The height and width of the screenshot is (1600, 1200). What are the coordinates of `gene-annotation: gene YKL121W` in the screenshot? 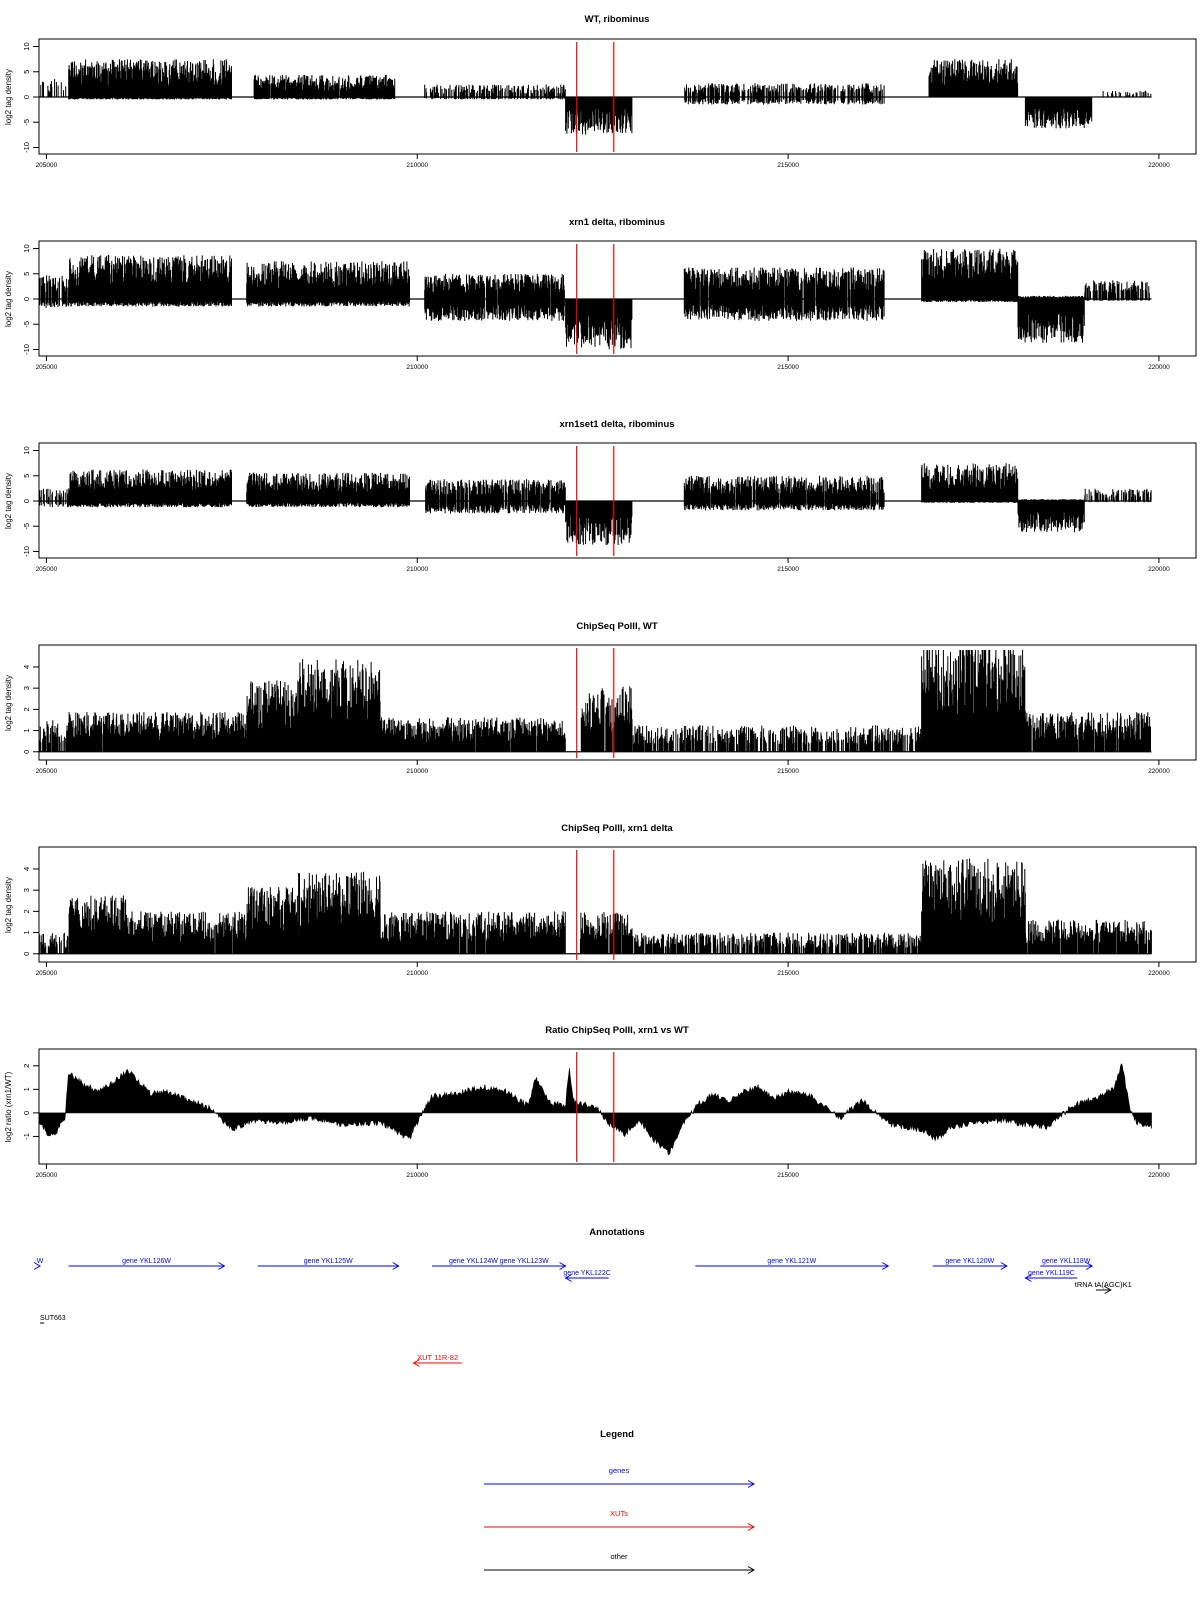 It's located at (792, 1264).